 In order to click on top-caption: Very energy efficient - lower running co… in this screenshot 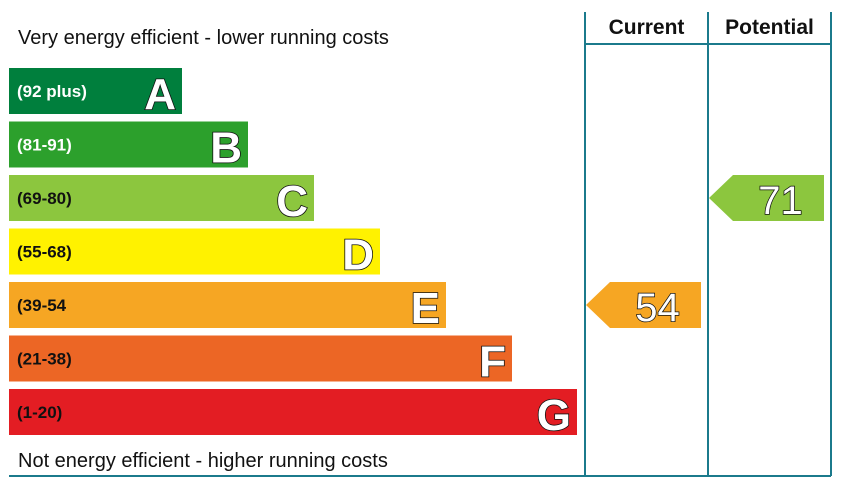, I will do `click(203, 38)`.